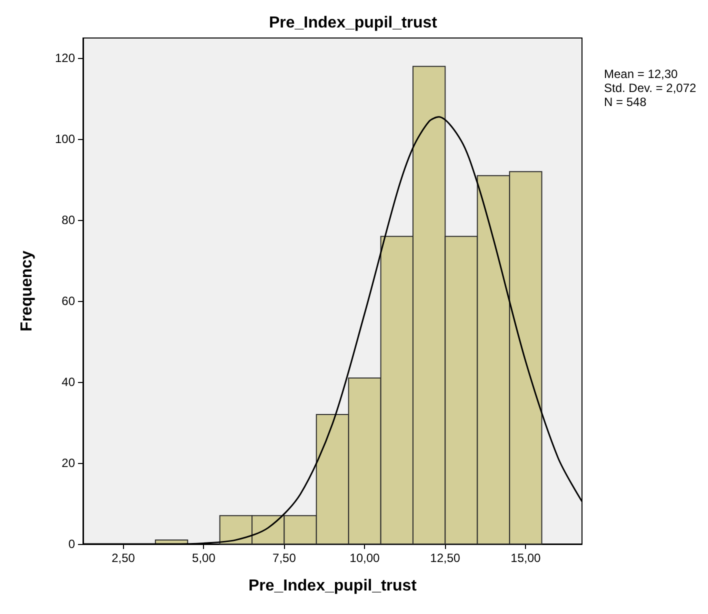 Image resolution: width=708 pixels, height=614 pixels. What do you see at coordinates (65, 58) in the screenshot?
I see `y-tick-label: 120` at bounding box center [65, 58].